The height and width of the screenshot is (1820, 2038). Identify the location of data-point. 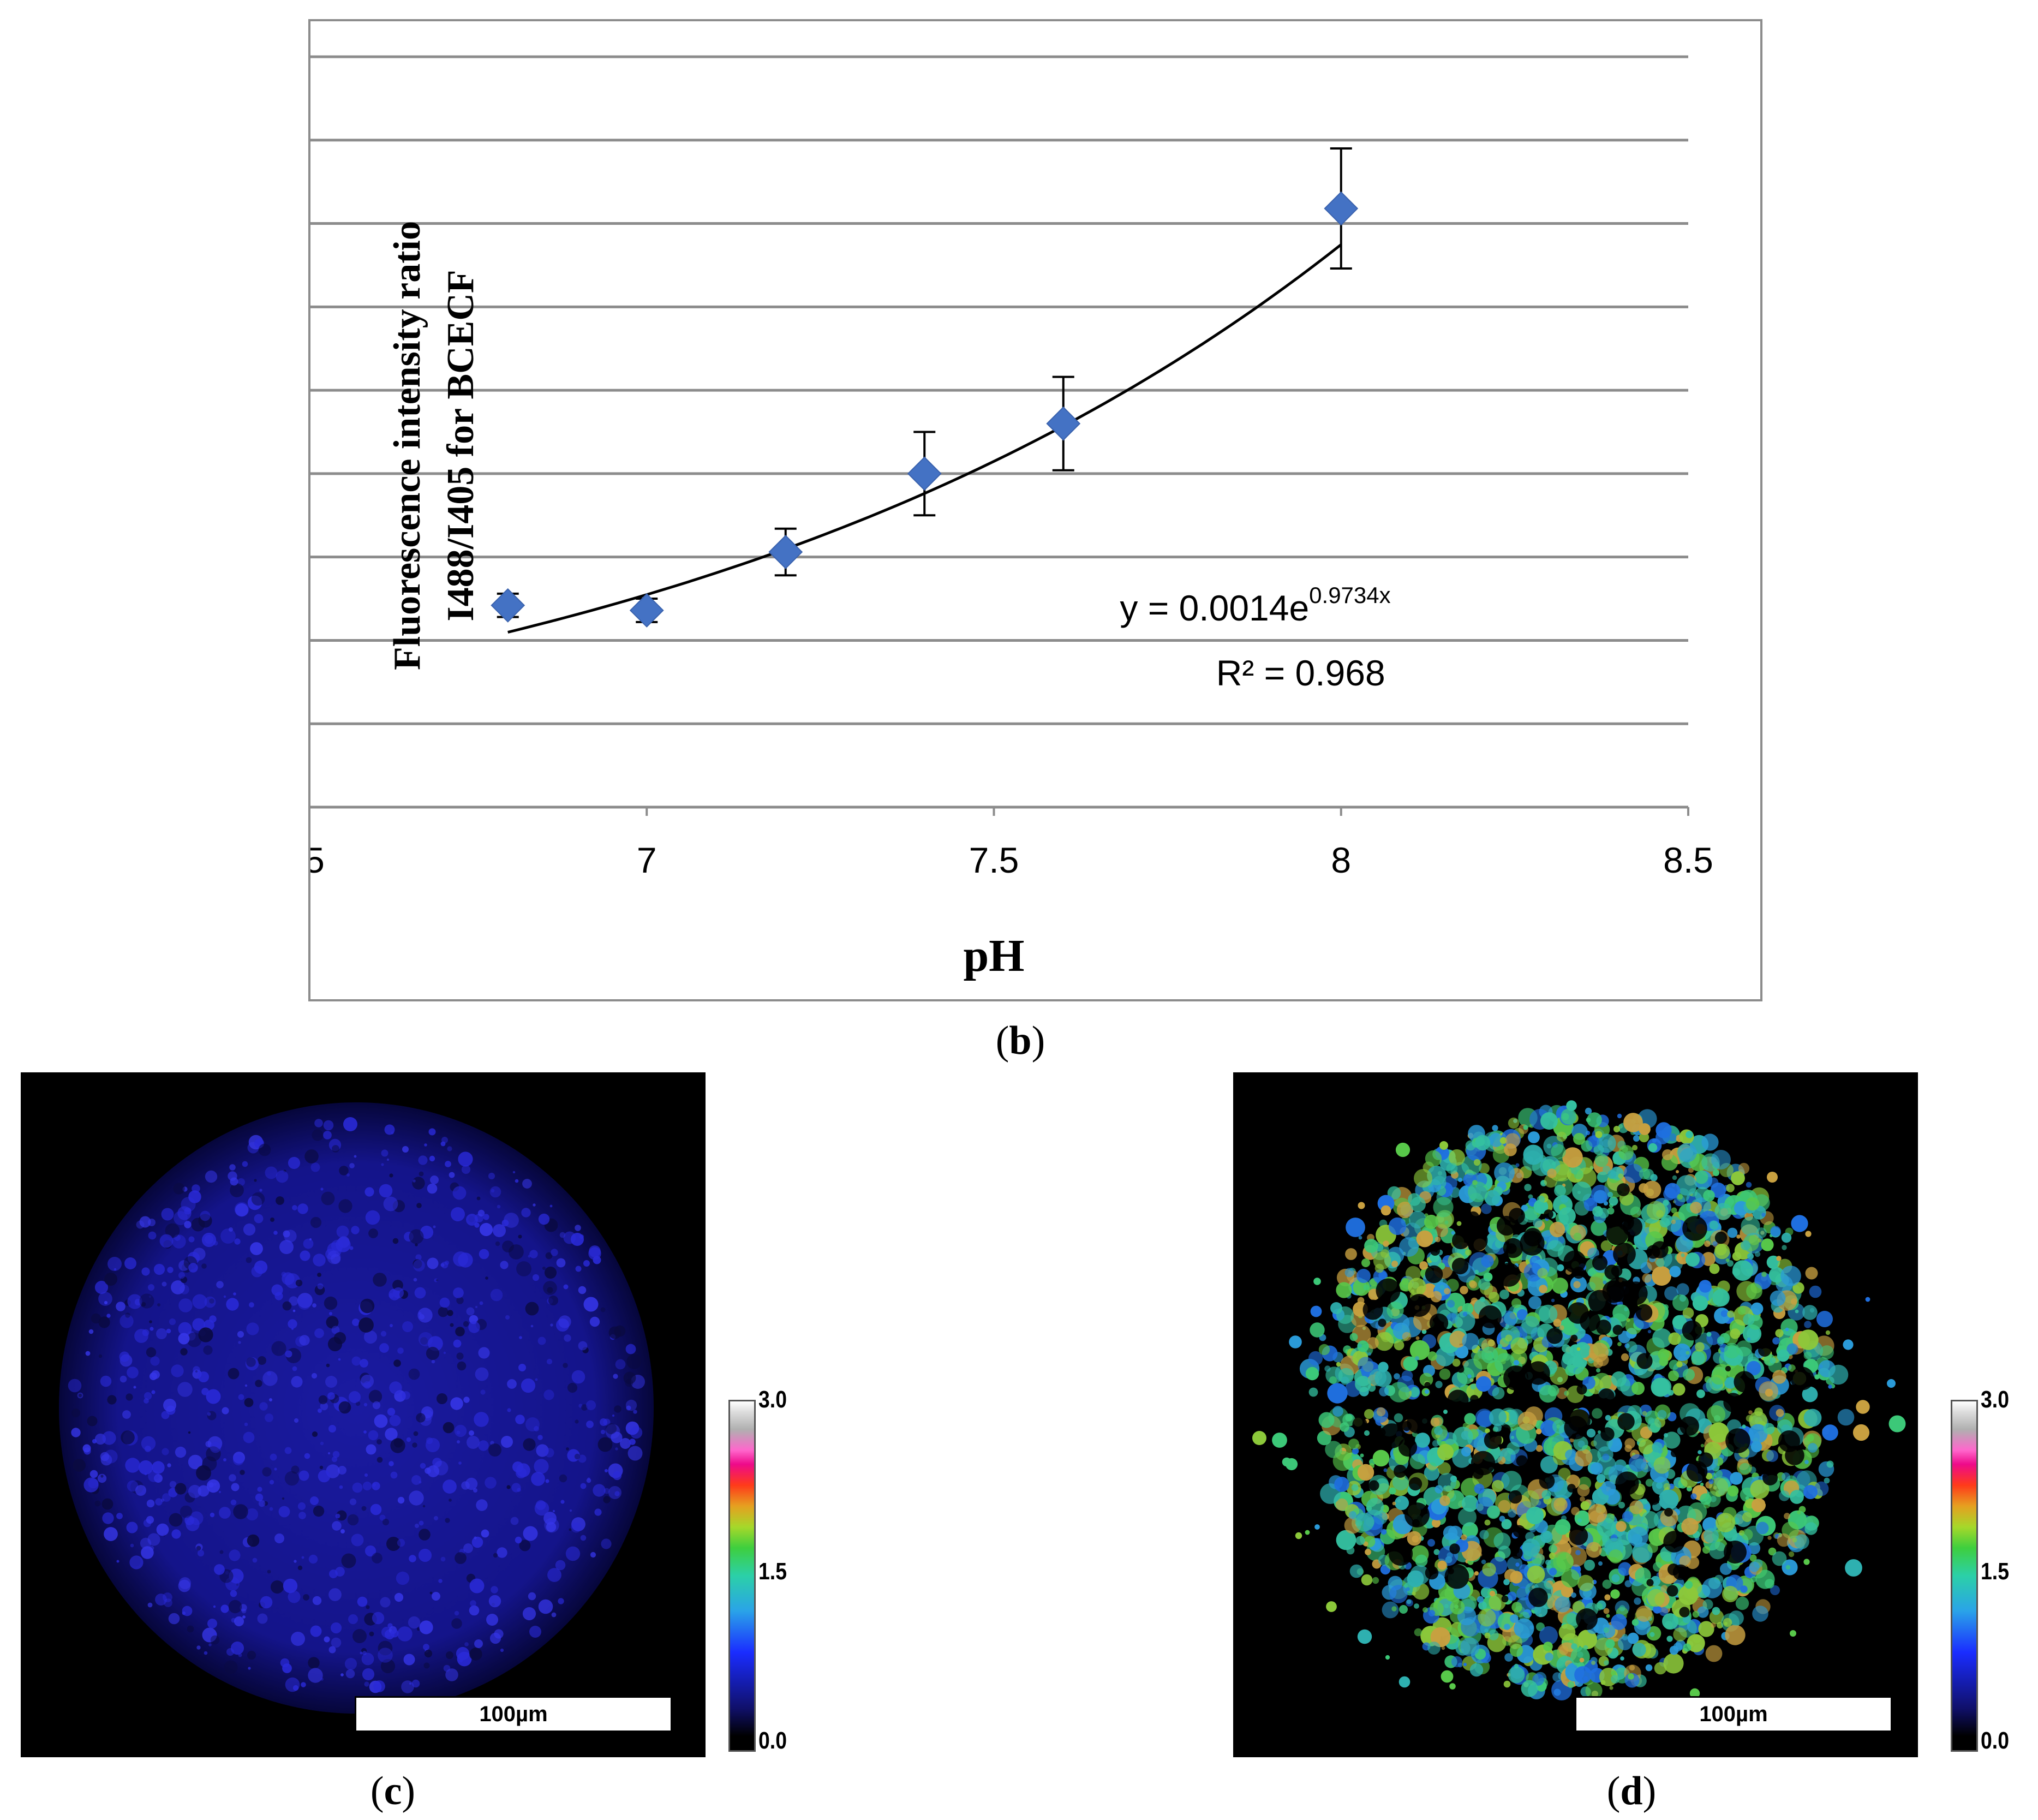
(785, 552).